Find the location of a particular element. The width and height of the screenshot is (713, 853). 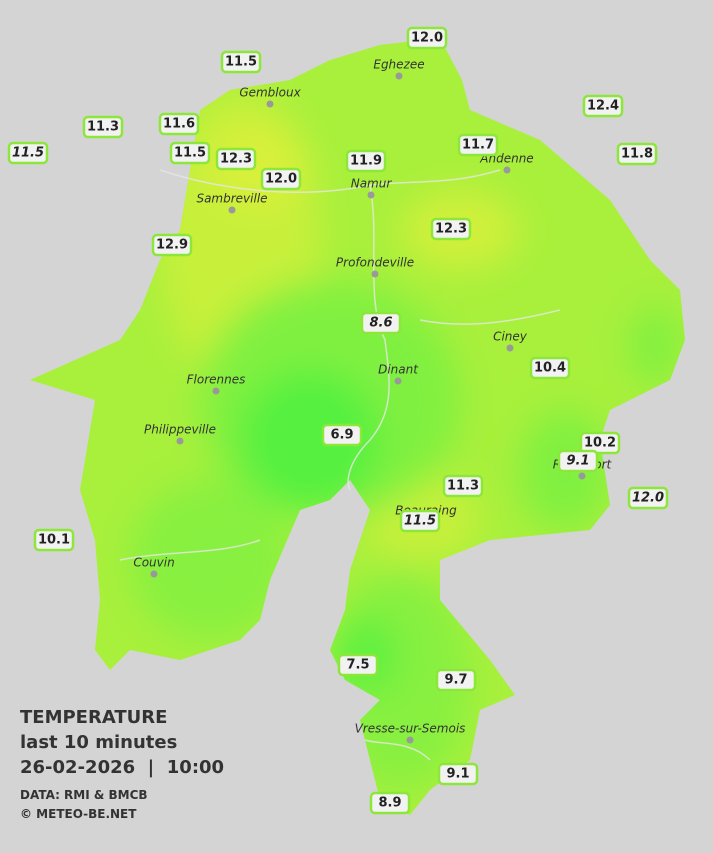

legend-title: TEMPERATURE is located at coordinates (93, 717).